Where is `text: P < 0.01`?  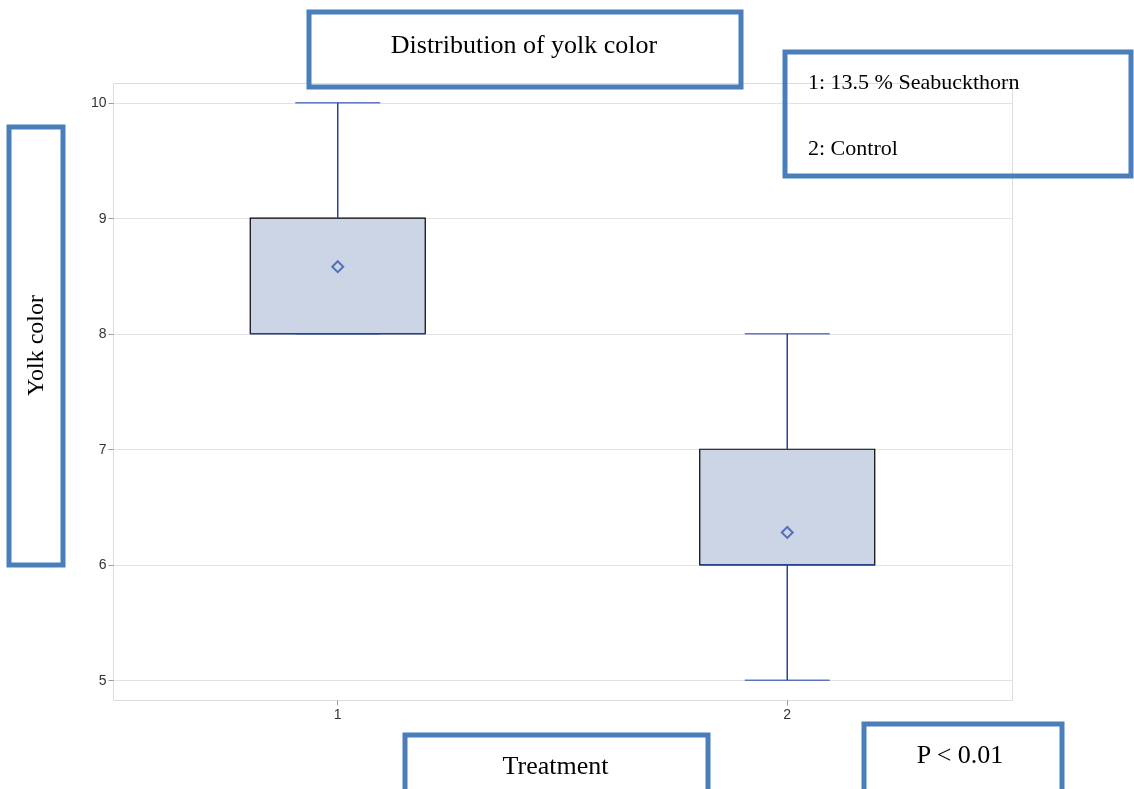 text: P < 0.01 is located at coordinates (960, 754).